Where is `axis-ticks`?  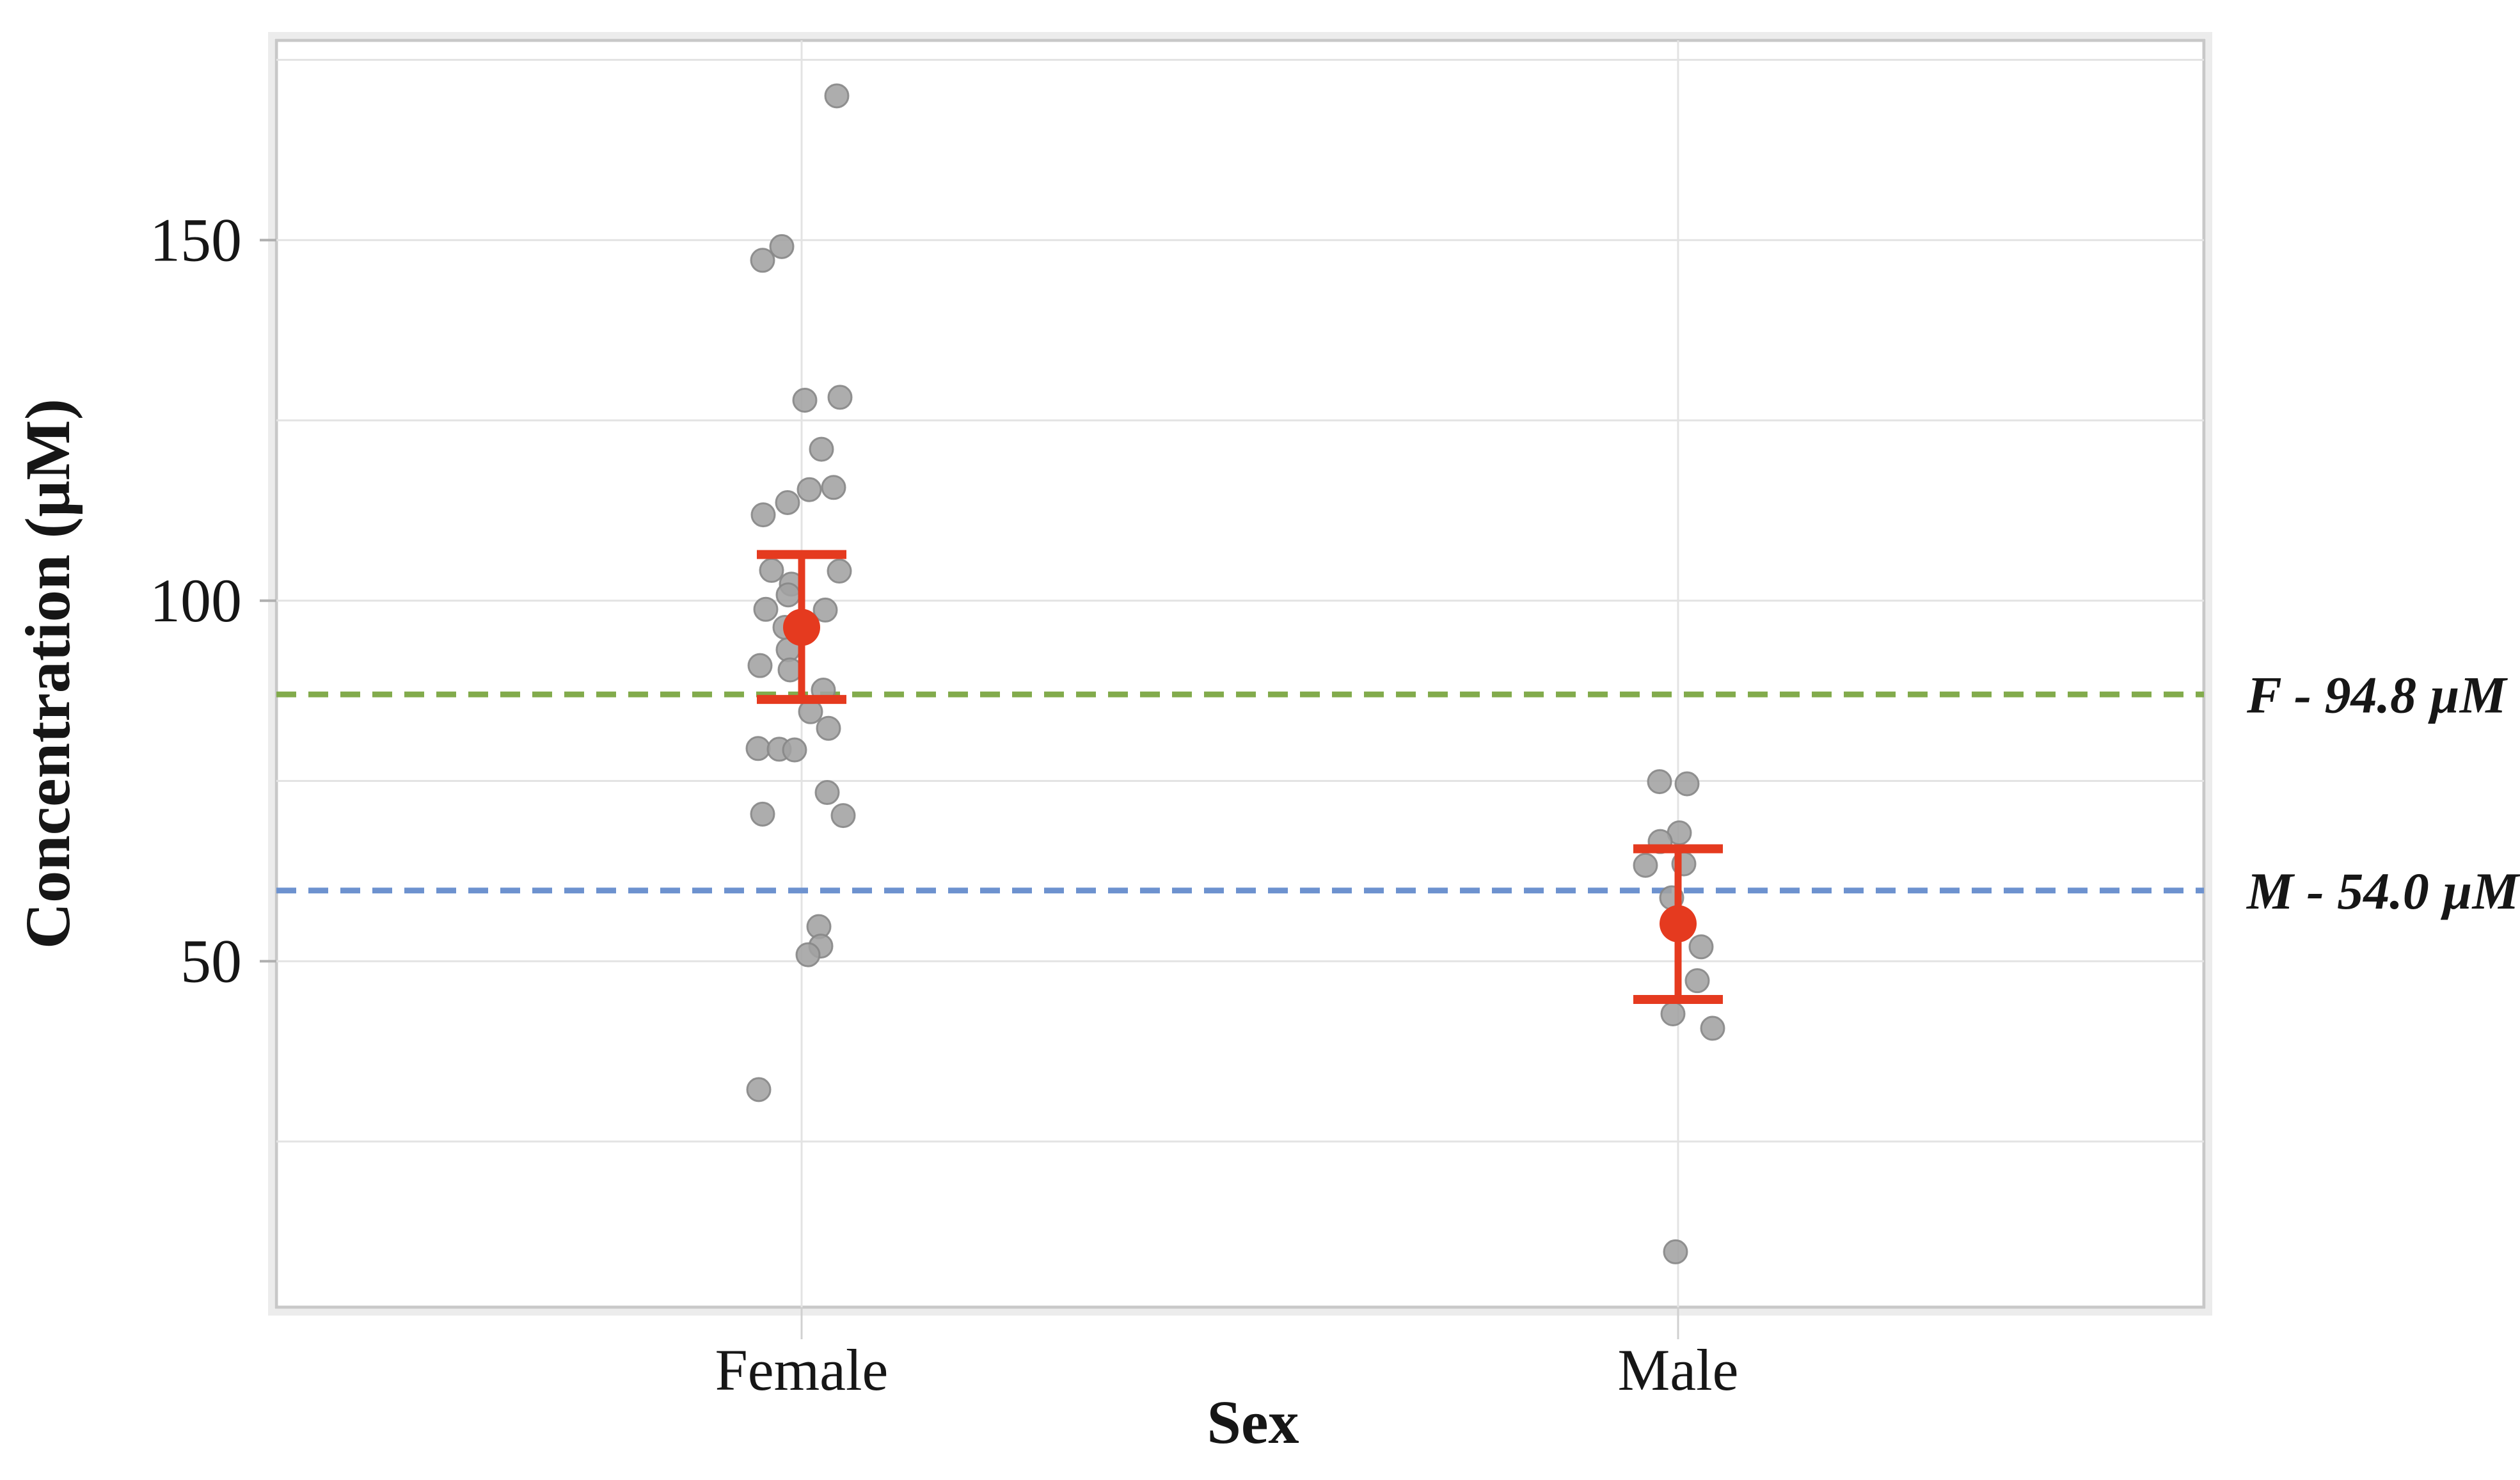
axis-ticks is located at coordinates (268, 601).